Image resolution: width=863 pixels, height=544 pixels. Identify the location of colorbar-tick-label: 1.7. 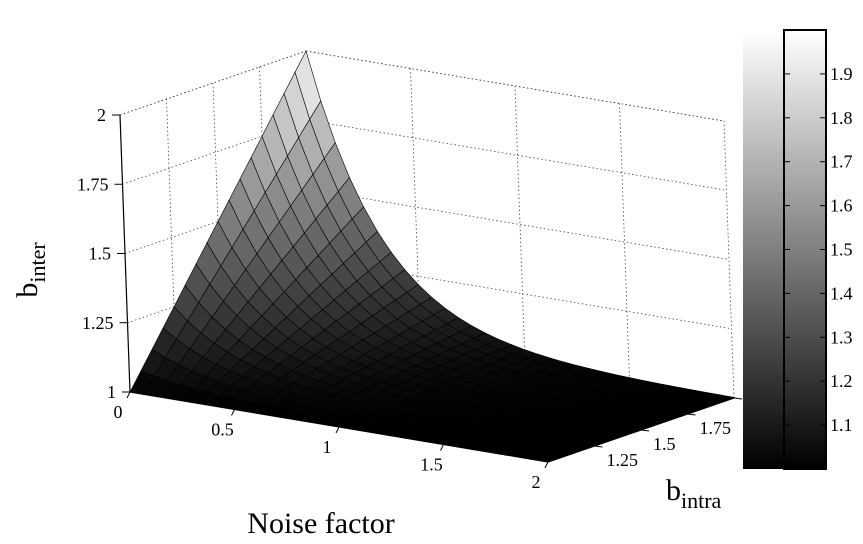
(841, 162).